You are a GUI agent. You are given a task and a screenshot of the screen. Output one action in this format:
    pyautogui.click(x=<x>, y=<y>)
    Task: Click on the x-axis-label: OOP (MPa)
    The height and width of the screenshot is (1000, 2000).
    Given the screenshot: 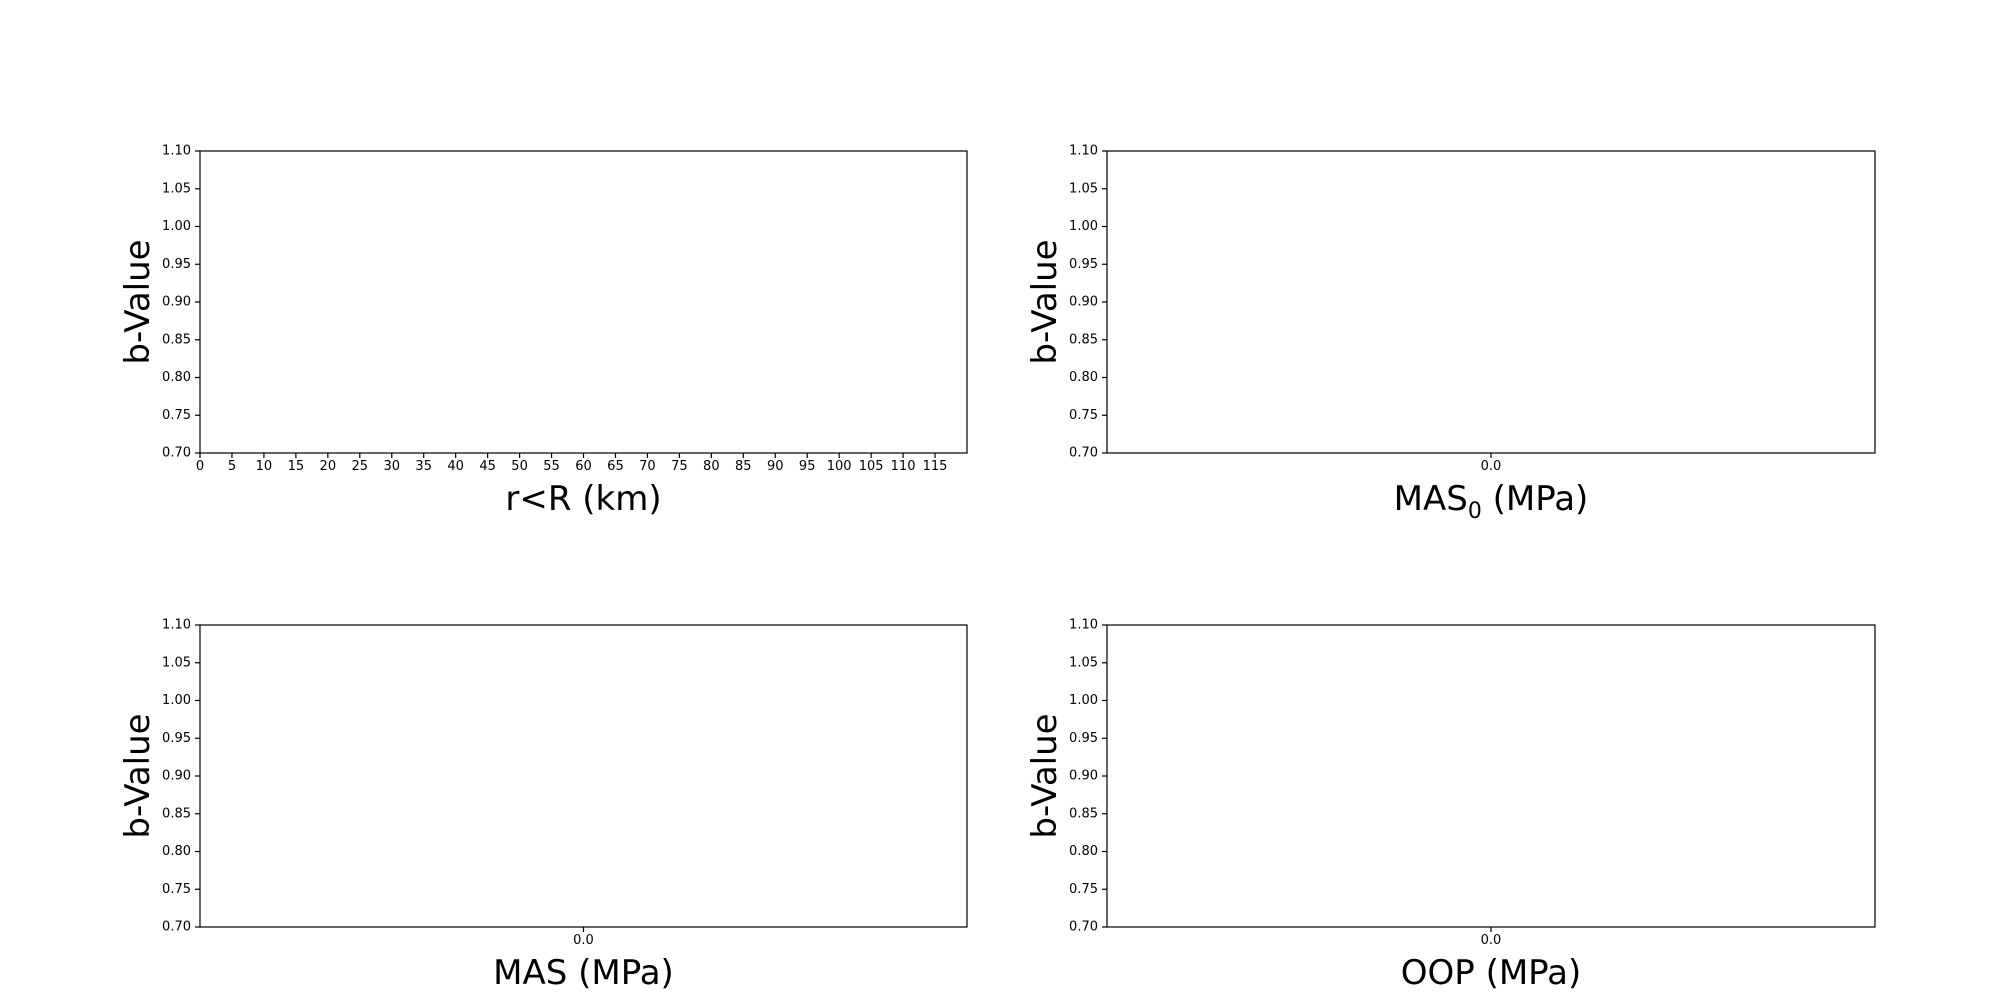 What is the action you would take?
    pyautogui.click(x=1491, y=973)
    